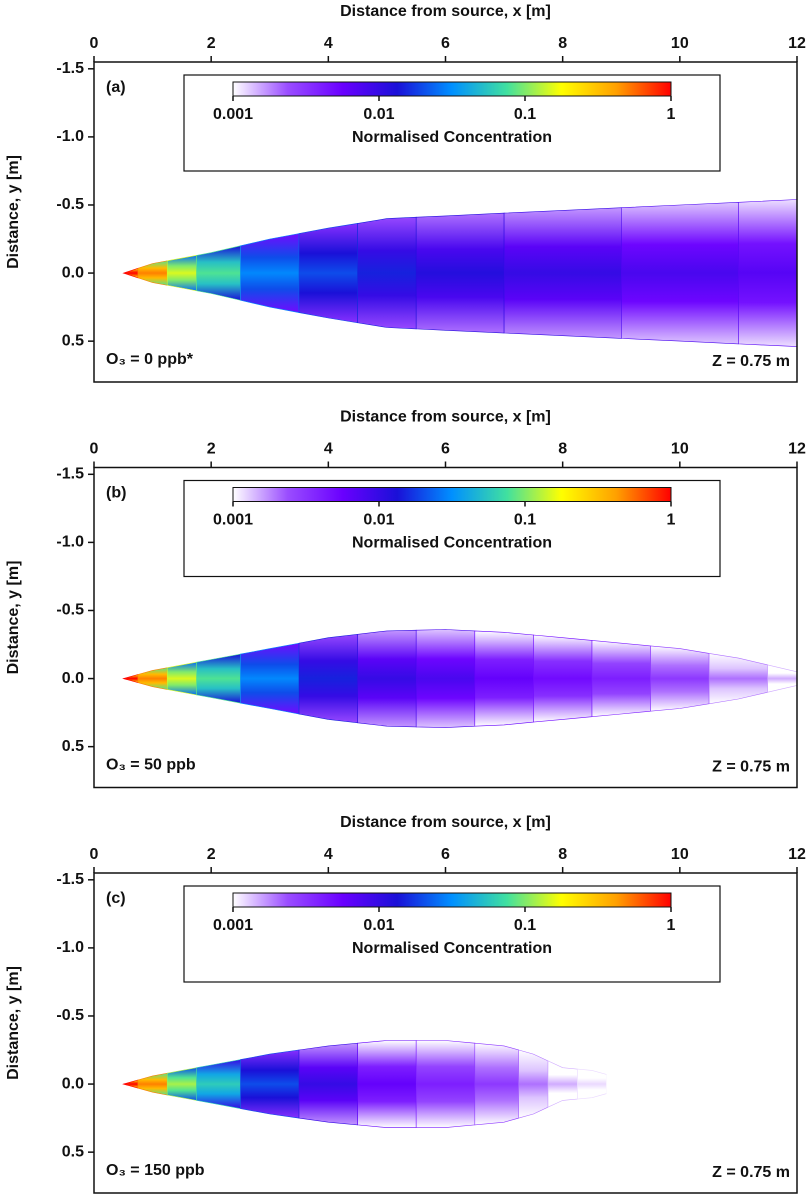 The height and width of the screenshot is (1200, 811). I want to click on panel-label: (b), so click(116, 493).